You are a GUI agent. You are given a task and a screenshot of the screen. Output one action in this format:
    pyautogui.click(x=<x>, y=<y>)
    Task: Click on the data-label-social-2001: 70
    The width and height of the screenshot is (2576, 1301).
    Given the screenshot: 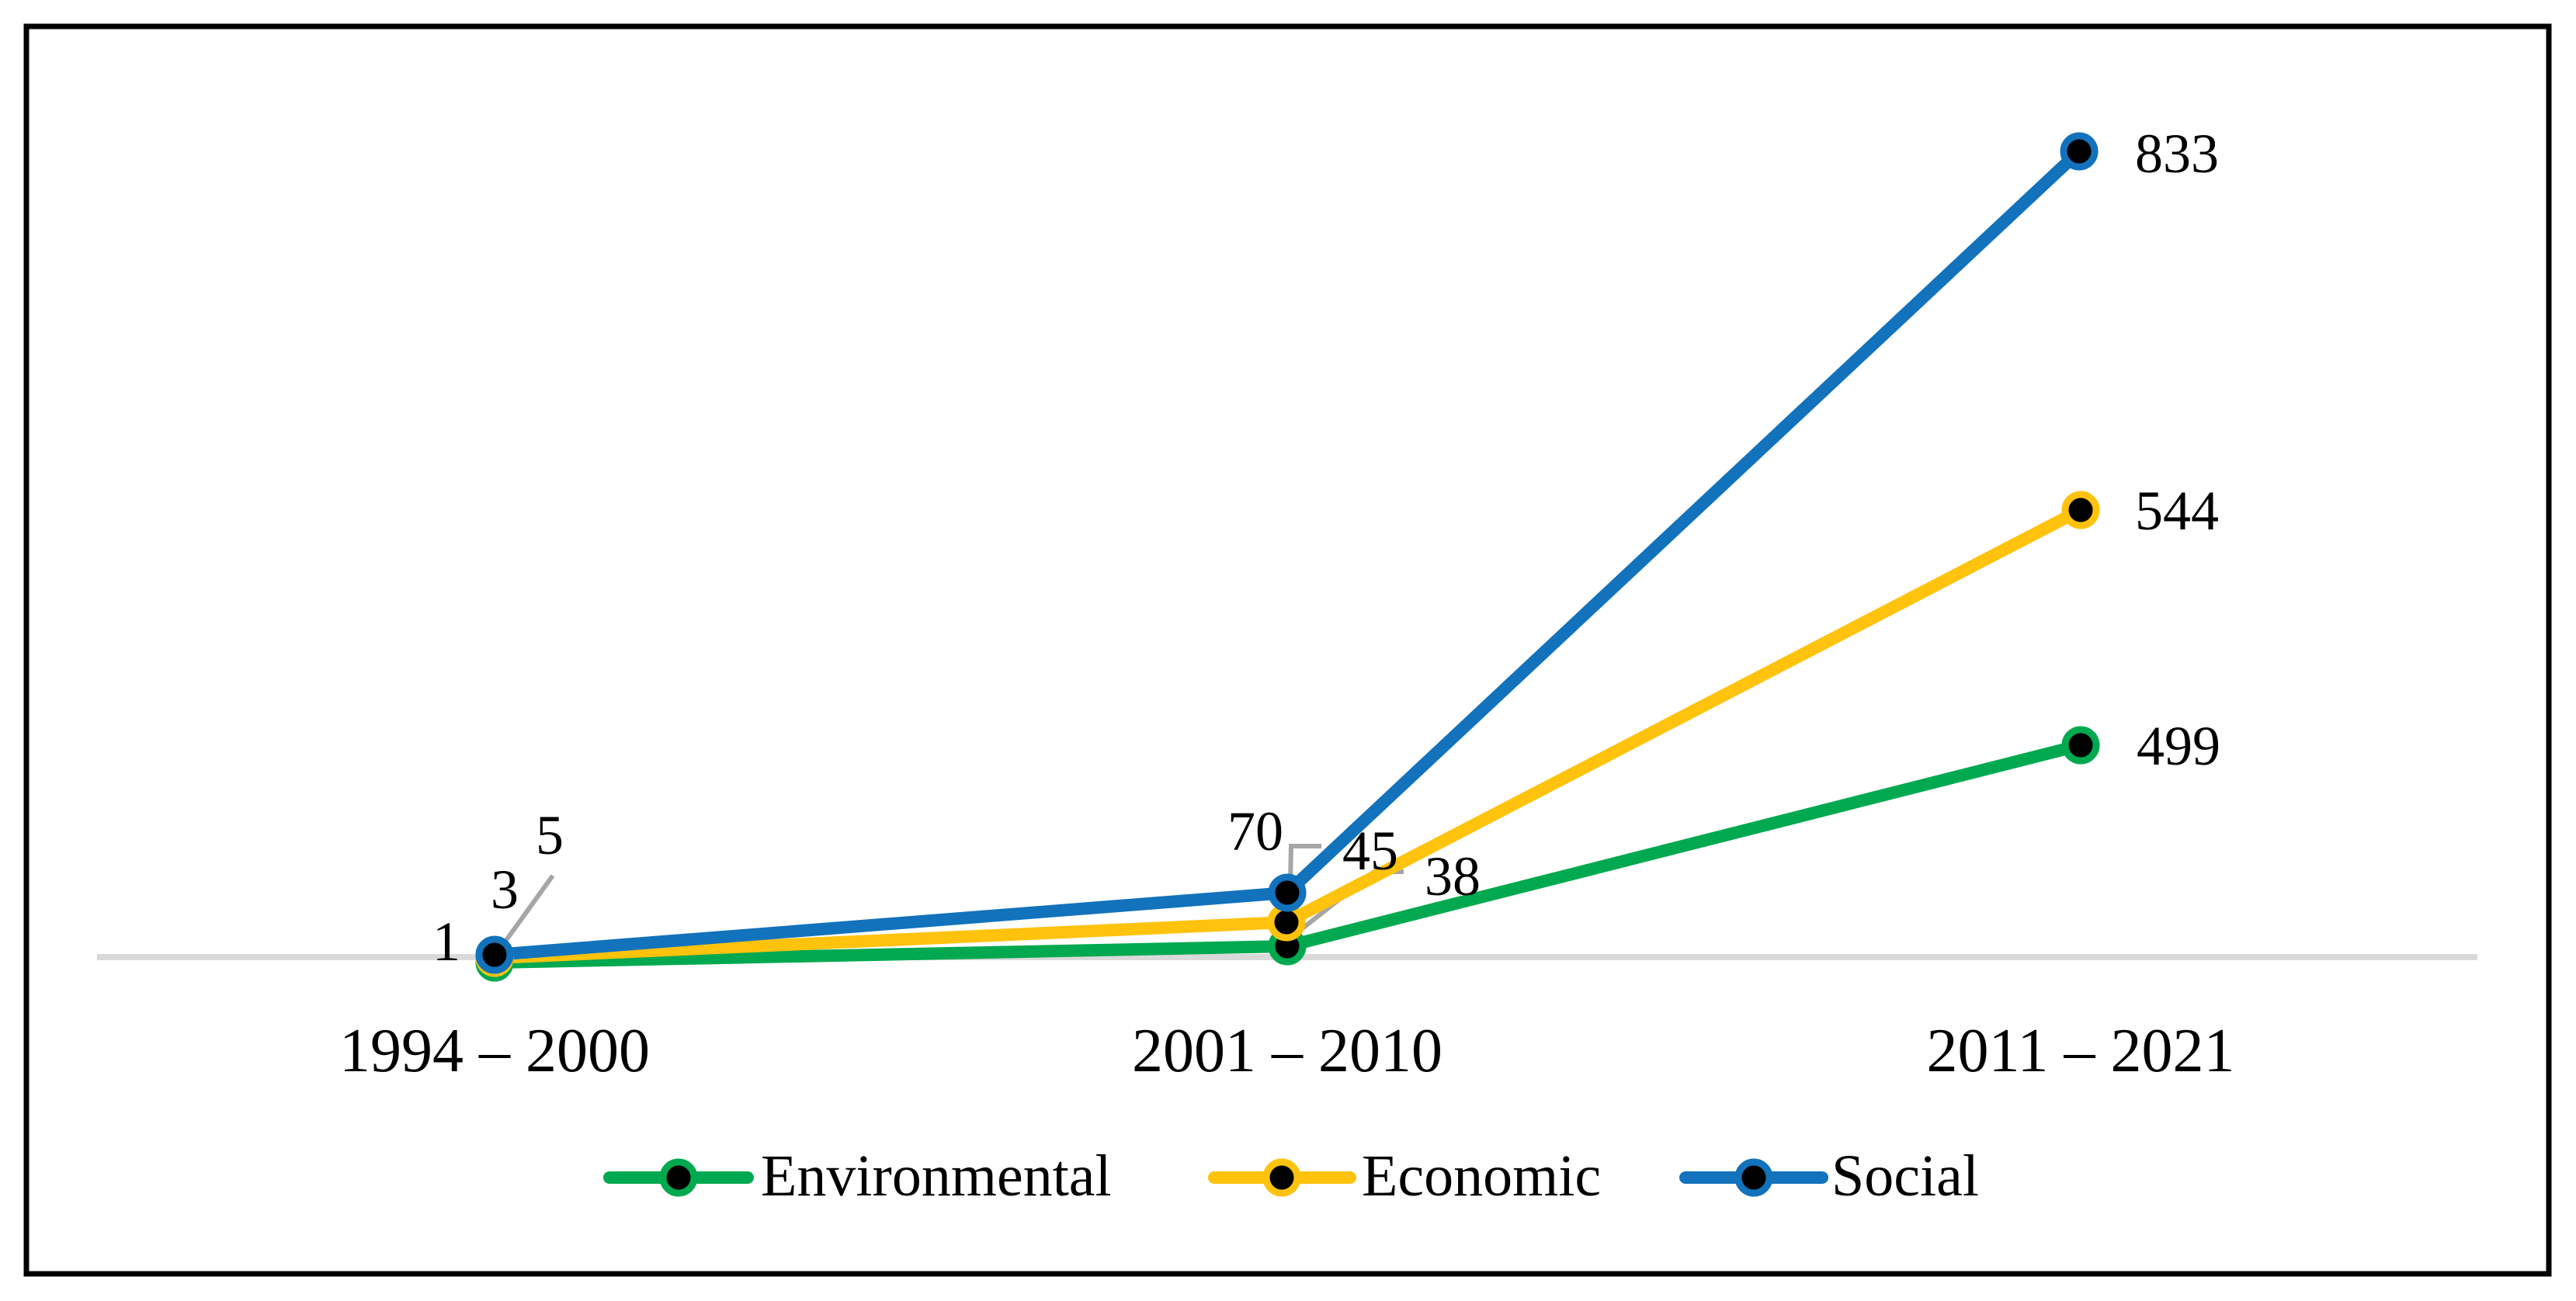 What is the action you would take?
    pyautogui.click(x=1255, y=831)
    